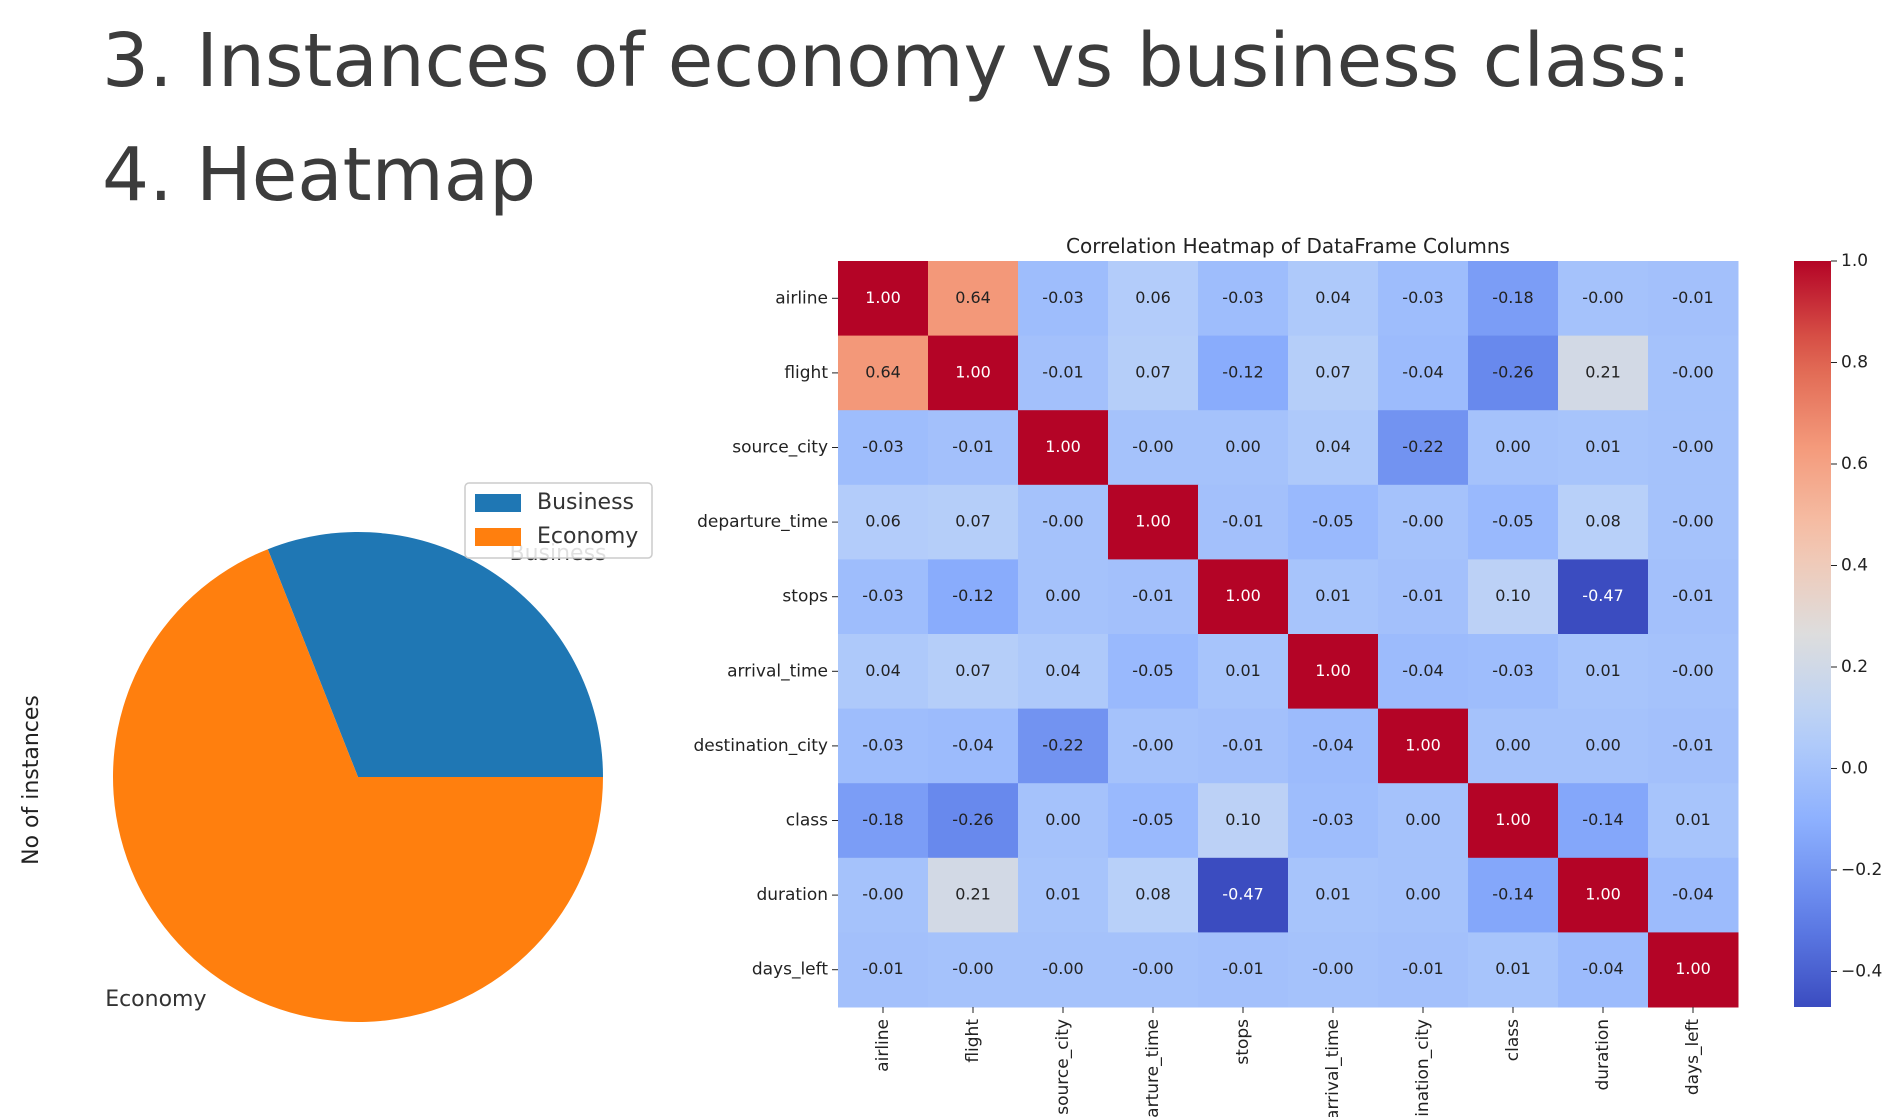  Describe the element at coordinates (883, 371) in the screenshot. I see `heatmap-cell-label: 0.64` at that location.